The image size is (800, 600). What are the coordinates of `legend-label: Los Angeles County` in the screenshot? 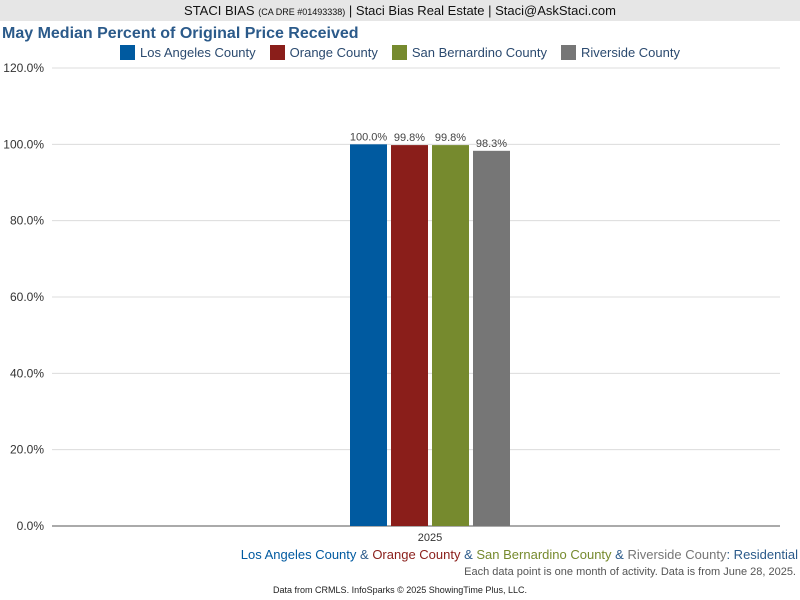 It's located at (198, 52).